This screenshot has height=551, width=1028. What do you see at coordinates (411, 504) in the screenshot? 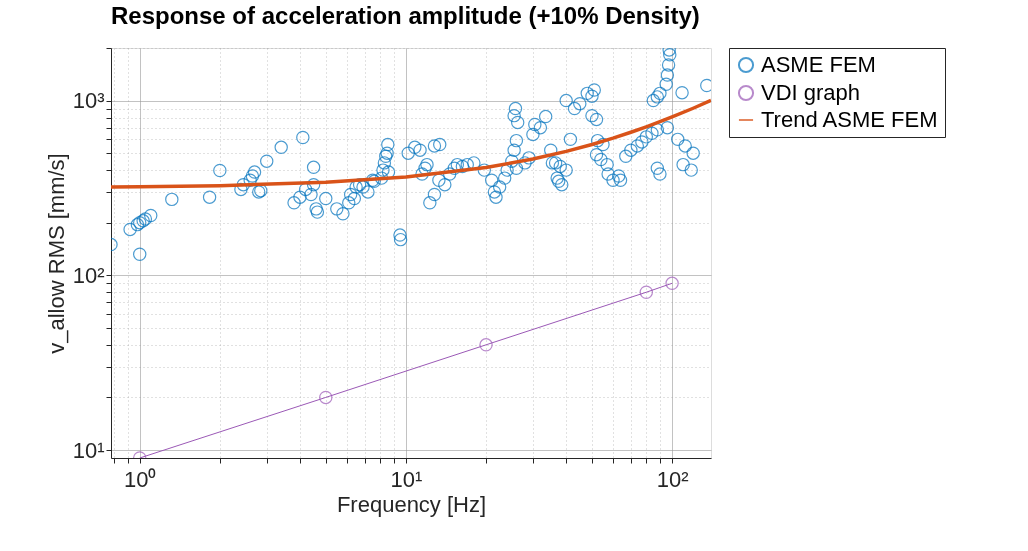
I see `x-axis-title: Frequency [Hz]` at bounding box center [411, 504].